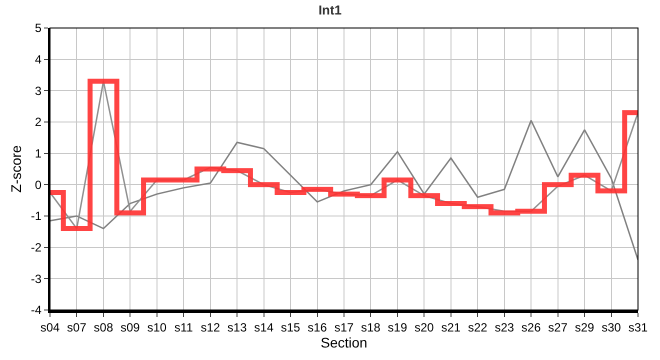 The height and width of the screenshot is (360, 660). Describe the element at coordinates (38, 59) in the screenshot. I see `y-tick-label: 4` at that location.